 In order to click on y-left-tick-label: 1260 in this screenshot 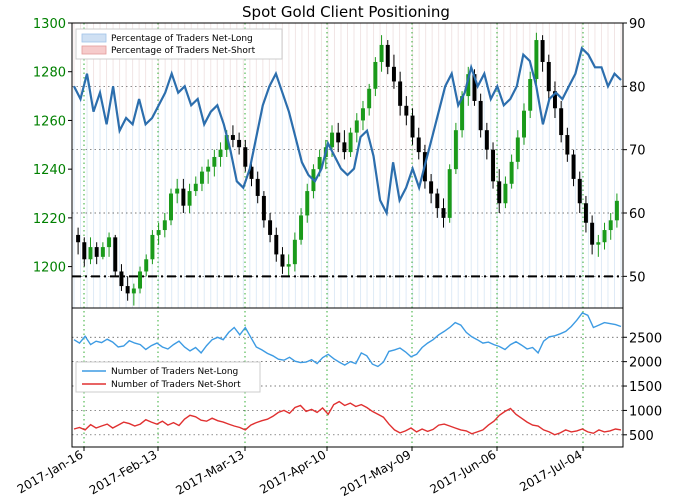, I will do `click(49, 121)`.